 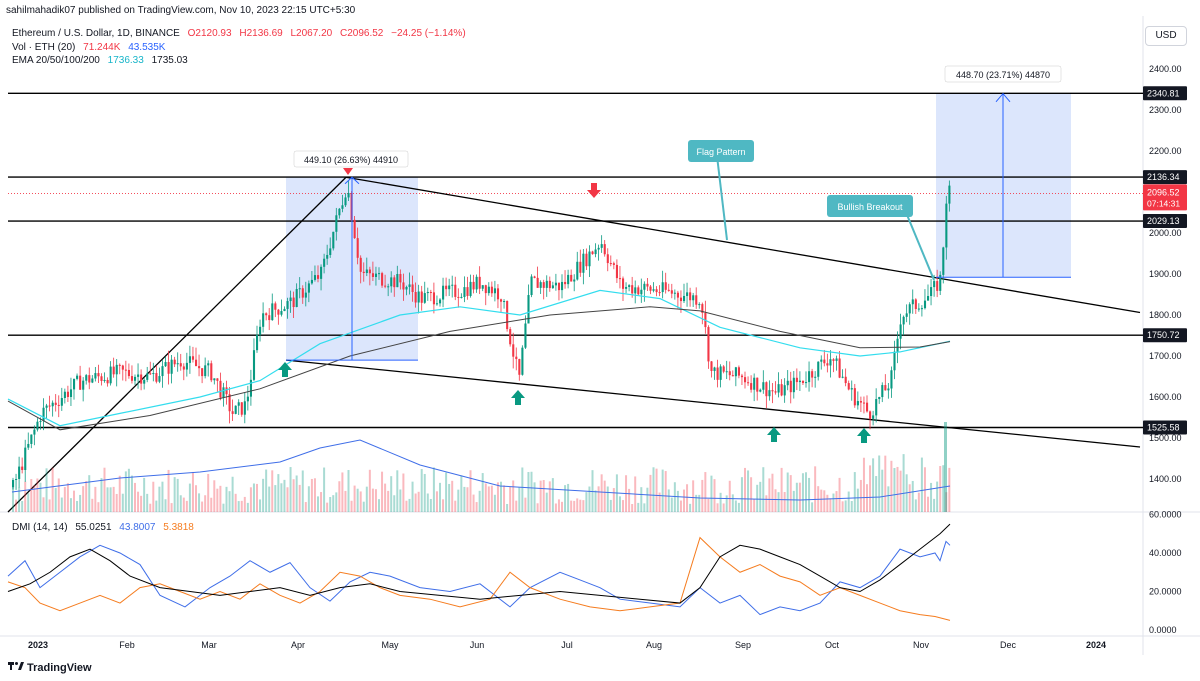 What do you see at coordinates (722, 198) in the screenshot?
I see `flag-callout-pointer` at bounding box center [722, 198].